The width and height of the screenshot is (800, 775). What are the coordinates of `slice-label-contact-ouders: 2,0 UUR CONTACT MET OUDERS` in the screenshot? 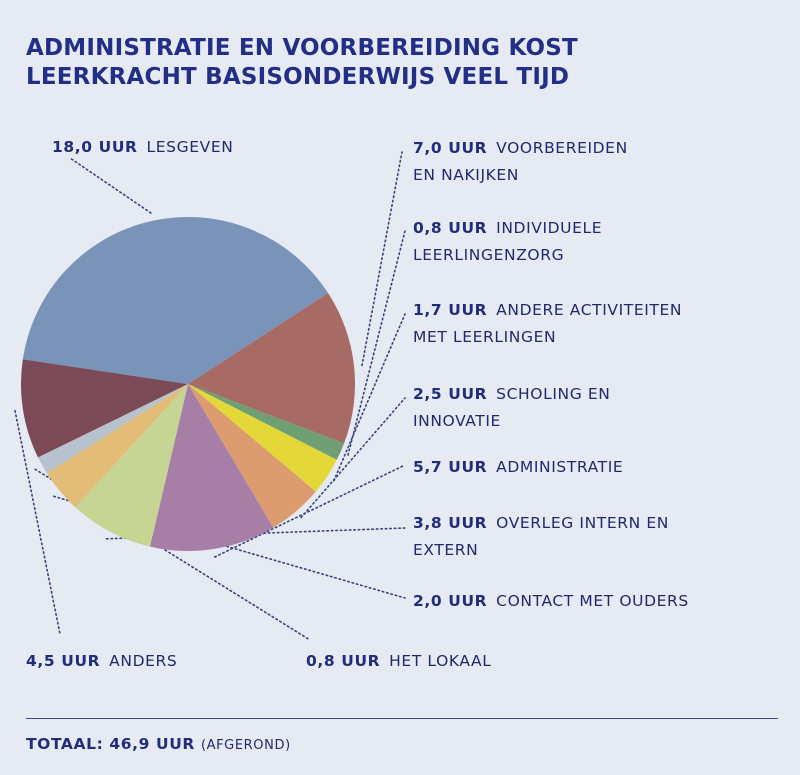 It's located at (551, 601).